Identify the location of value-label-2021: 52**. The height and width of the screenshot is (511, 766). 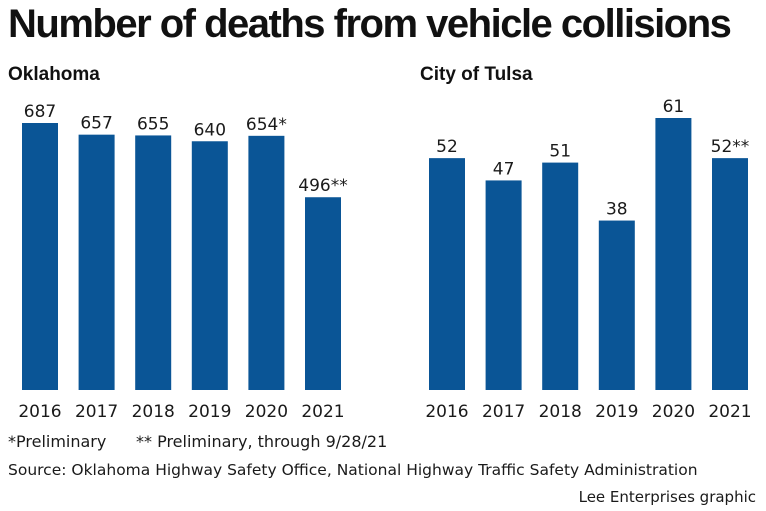
(730, 147).